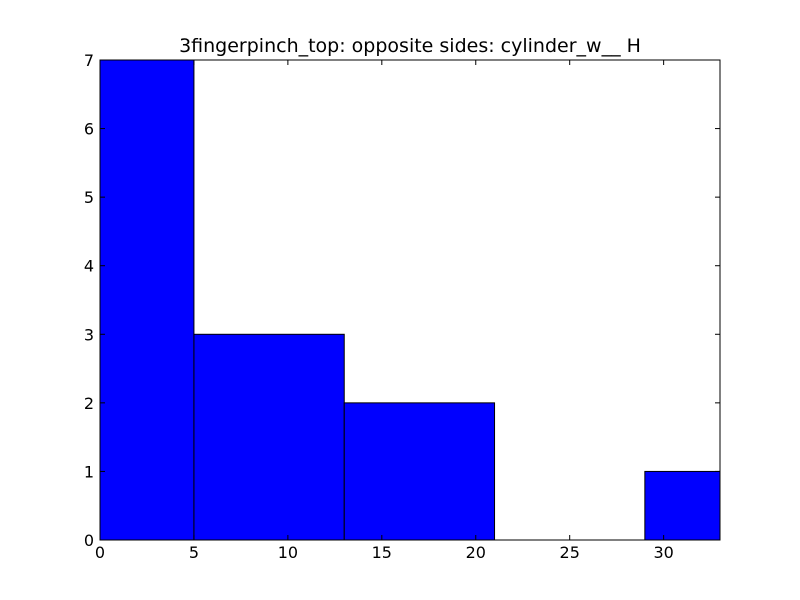  Describe the element at coordinates (663, 552) in the screenshot. I see `x-tick-label-6: 30` at that location.